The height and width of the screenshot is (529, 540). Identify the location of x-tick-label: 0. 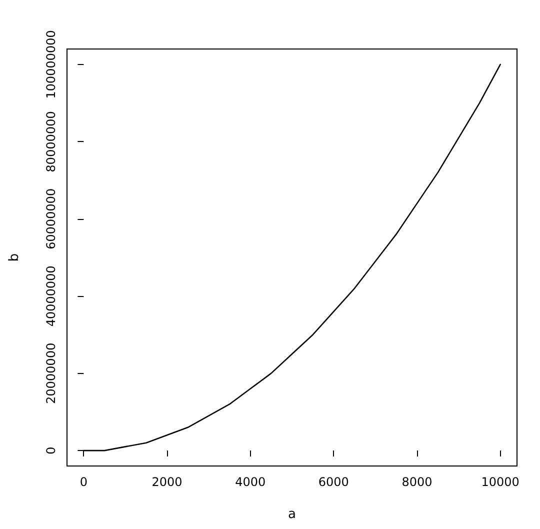
(84, 482).